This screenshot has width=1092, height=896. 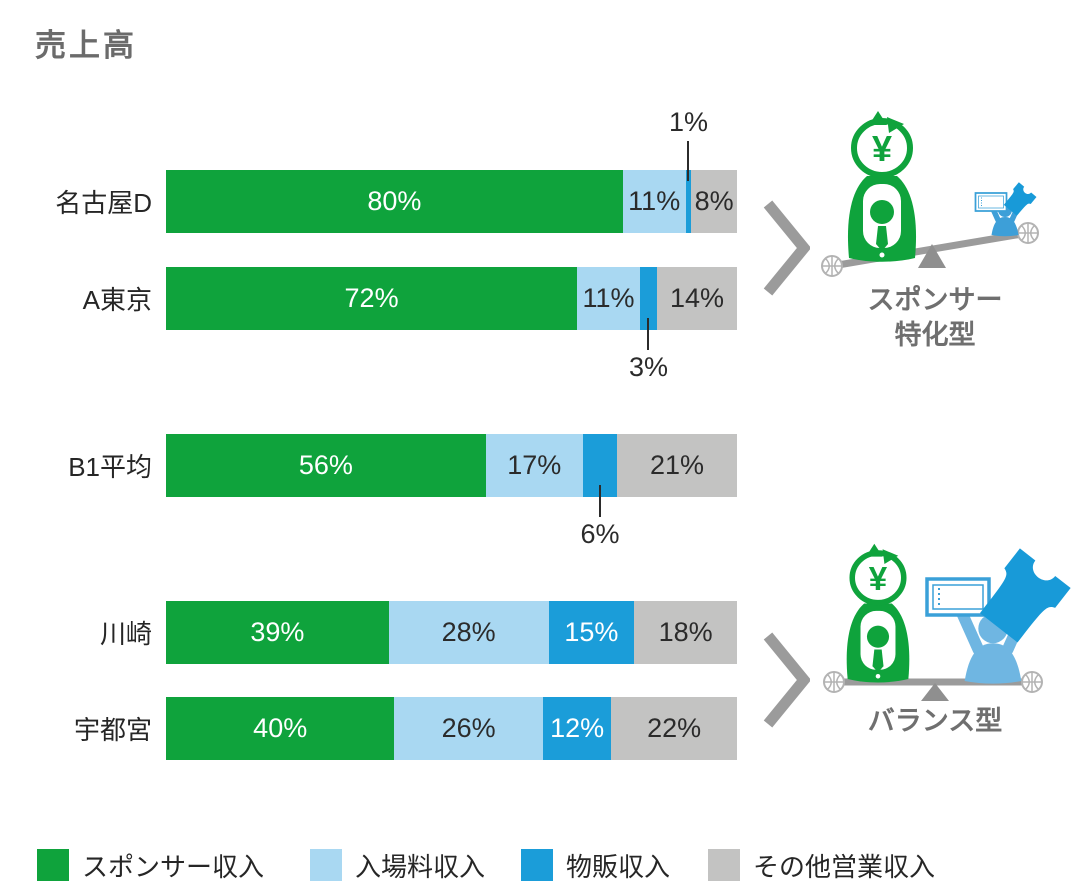 What do you see at coordinates (688, 122) in the screenshot?
I see `callout-label: 1%` at bounding box center [688, 122].